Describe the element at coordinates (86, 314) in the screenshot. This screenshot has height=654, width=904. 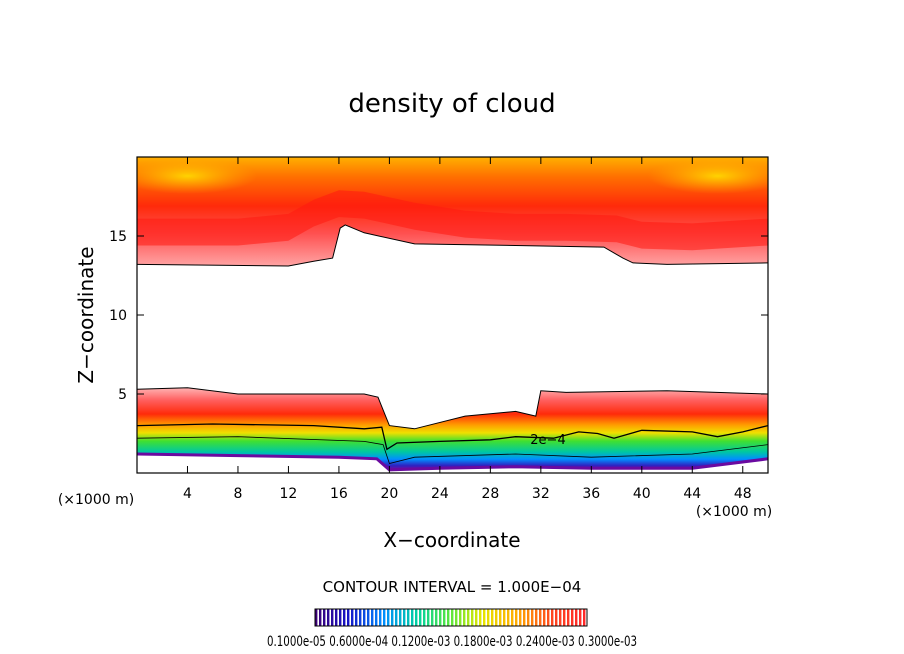
I see `y-axis-label: Z−coordinate` at that location.